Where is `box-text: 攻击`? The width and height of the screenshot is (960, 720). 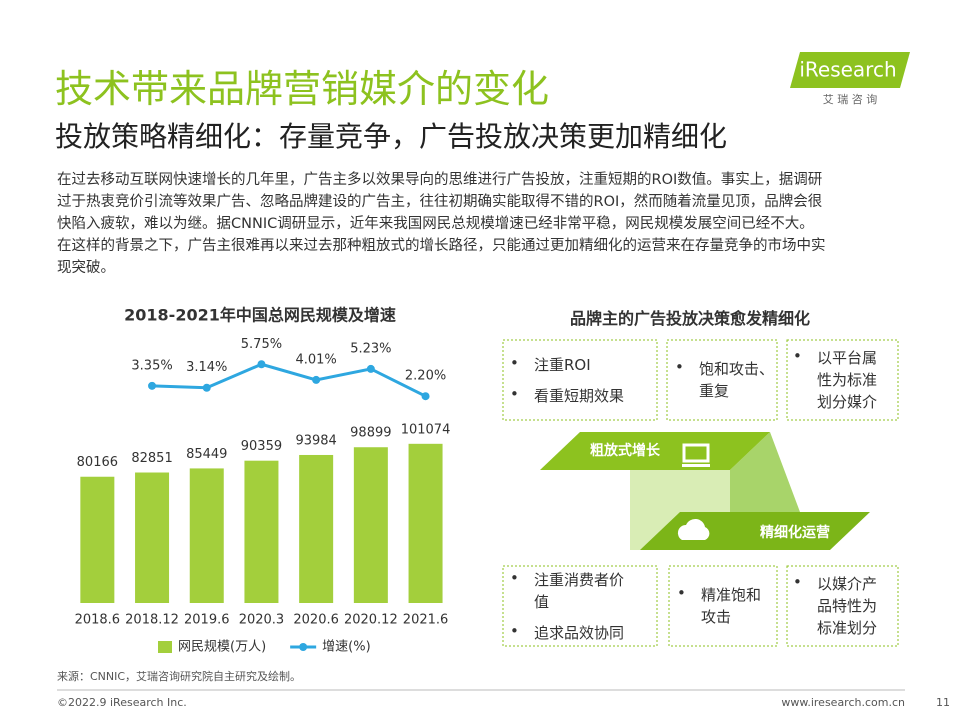 box-text: 攻击 is located at coordinates (716, 617).